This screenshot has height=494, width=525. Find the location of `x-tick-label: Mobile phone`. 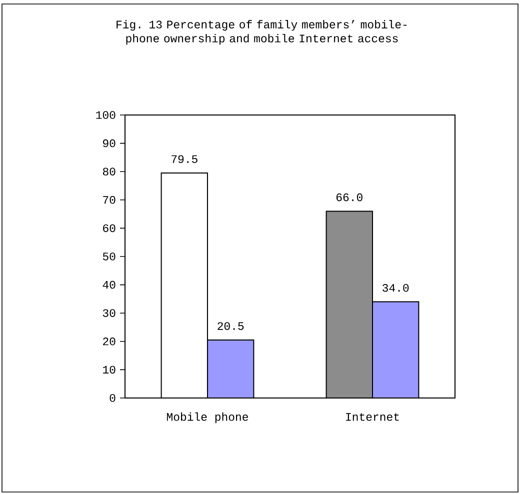

x-tick-label: Mobile phone is located at coordinates (207, 418).